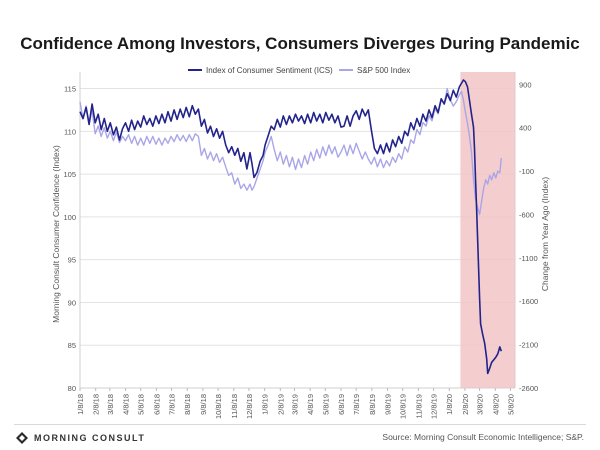 This screenshot has height=450, width=600. What do you see at coordinates (528, 345) in the screenshot?
I see `y2-tick-label--2100: -2100` at bounding box center [528, 345].